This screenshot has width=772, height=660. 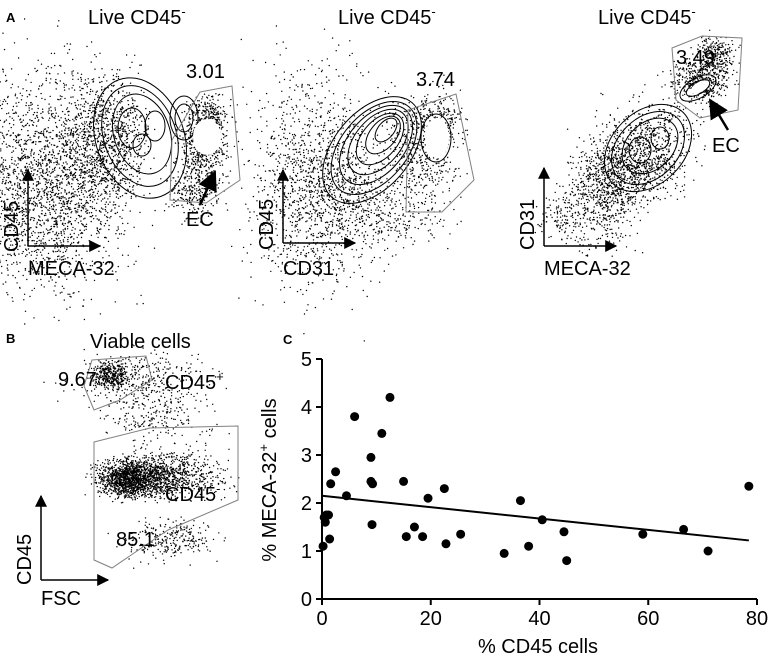 I want to click on plot-a3-density, so click(x=637, y=149).